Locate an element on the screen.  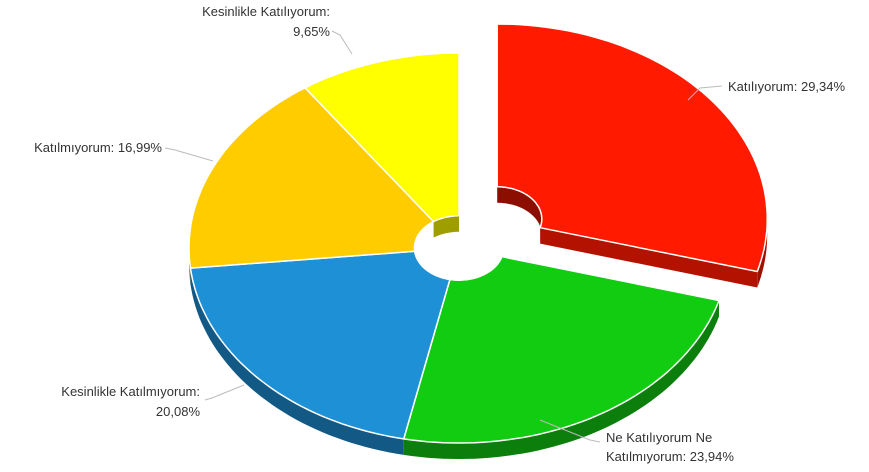
slice-5-inner-wall is located at coordinates (446, 226).